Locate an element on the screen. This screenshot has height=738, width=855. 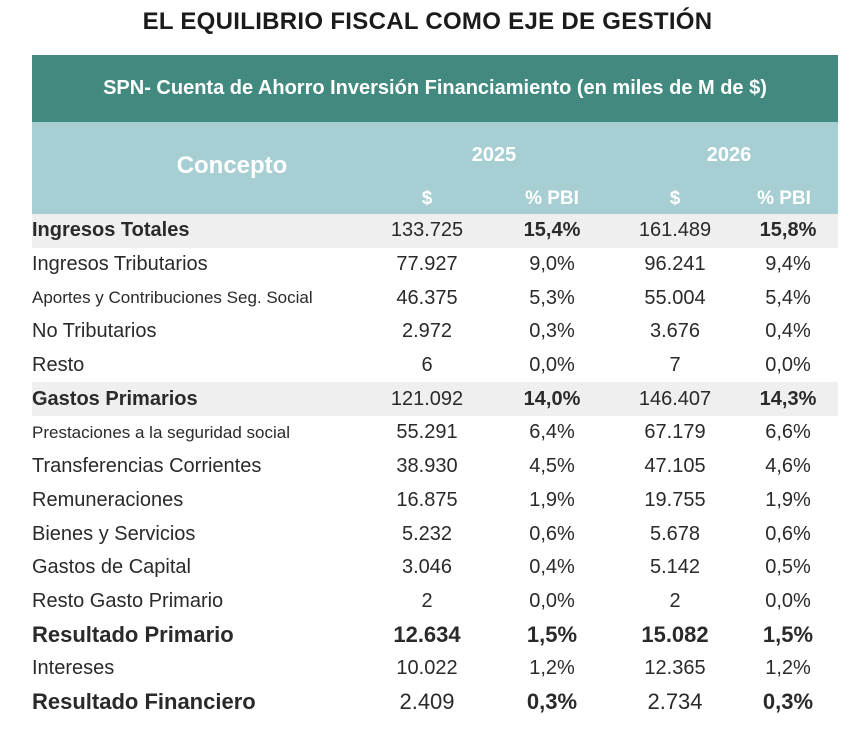
table-row: Resto 6 0,0% 7 0,0% is located at coordinates (435, 366).